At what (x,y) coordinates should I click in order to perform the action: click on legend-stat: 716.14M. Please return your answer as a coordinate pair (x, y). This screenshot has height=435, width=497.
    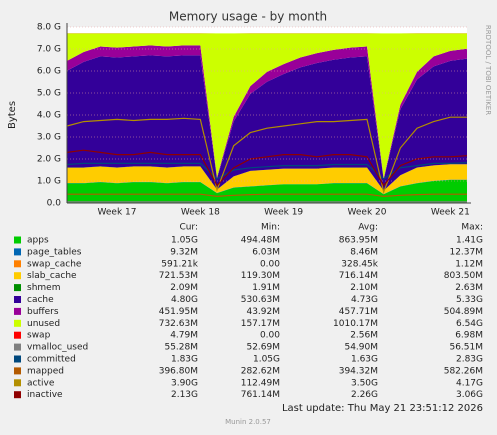
    Looking at the image, I should click on (358, 276).